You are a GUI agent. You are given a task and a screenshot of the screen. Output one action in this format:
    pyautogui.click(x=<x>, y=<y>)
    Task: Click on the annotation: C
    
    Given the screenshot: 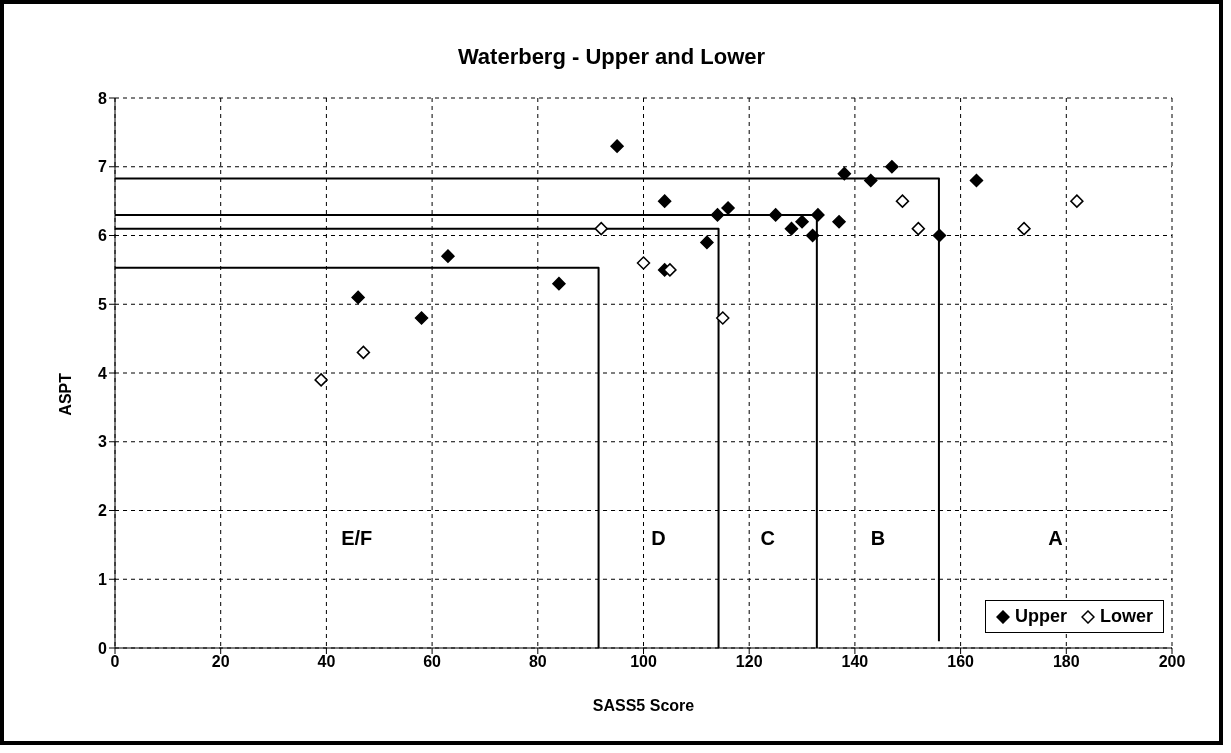 What is the action you would take?
    pyautogui.click(x=767, y=538)
    